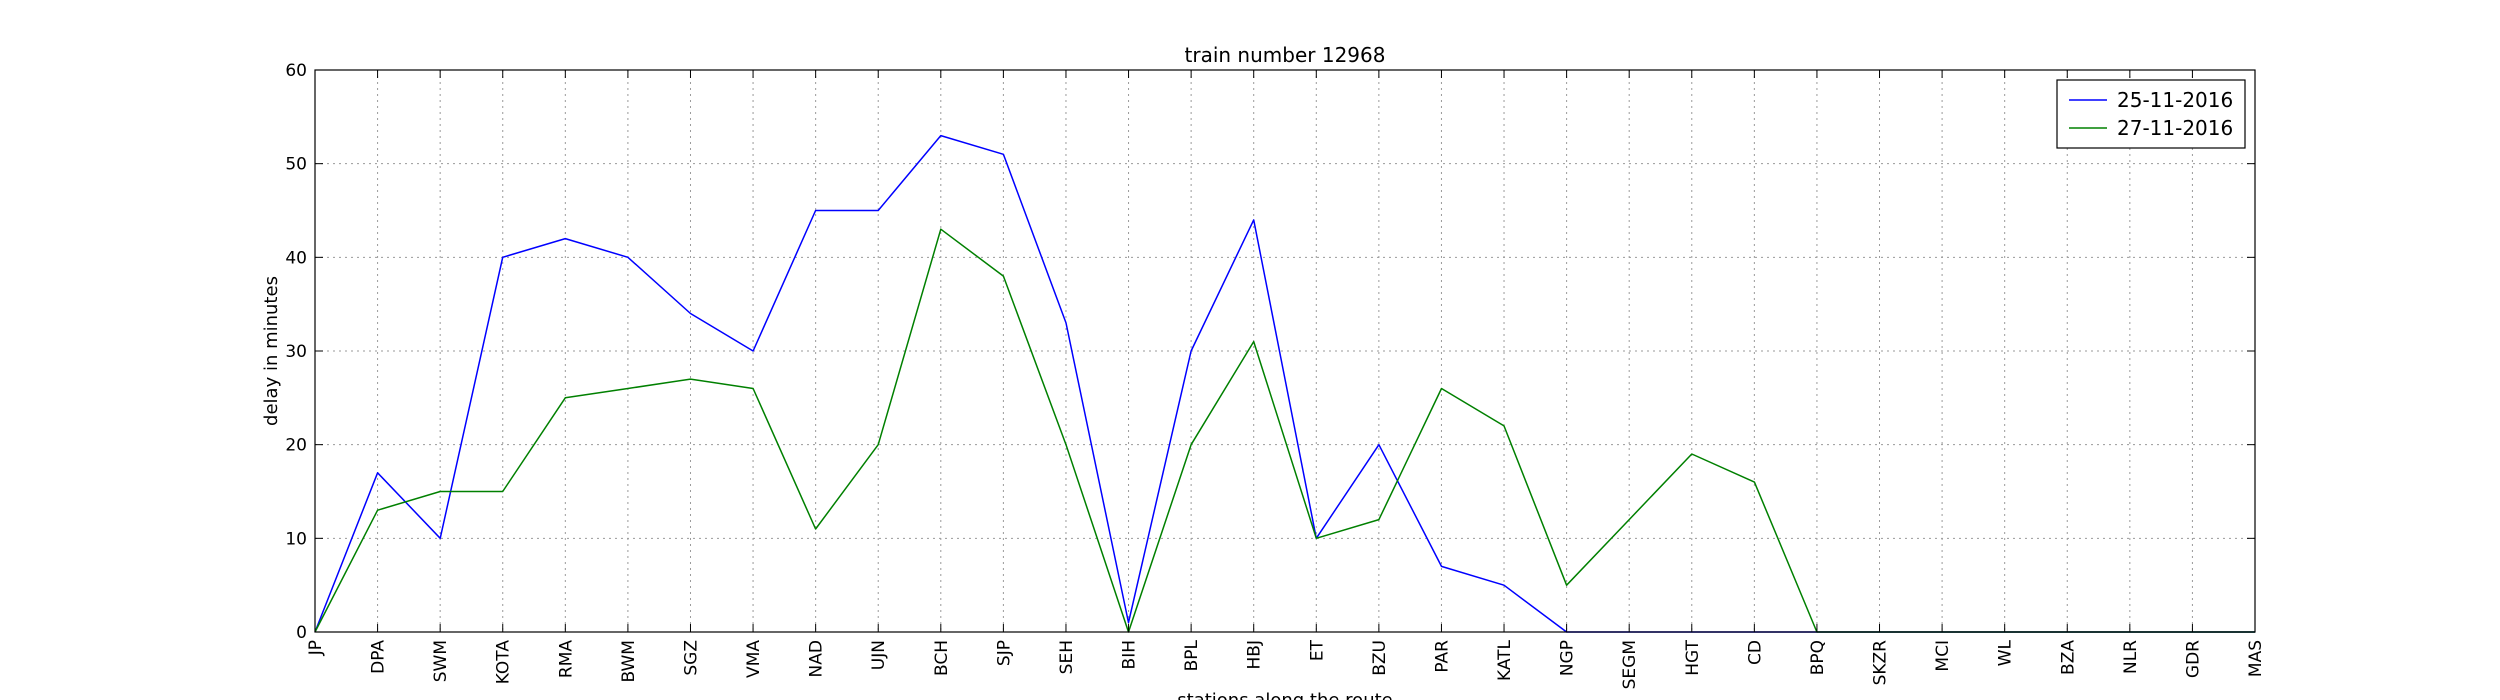 This screenshot has width=2500, height=700. I want to click on x-tick-label: DPA, so click(379, 657).